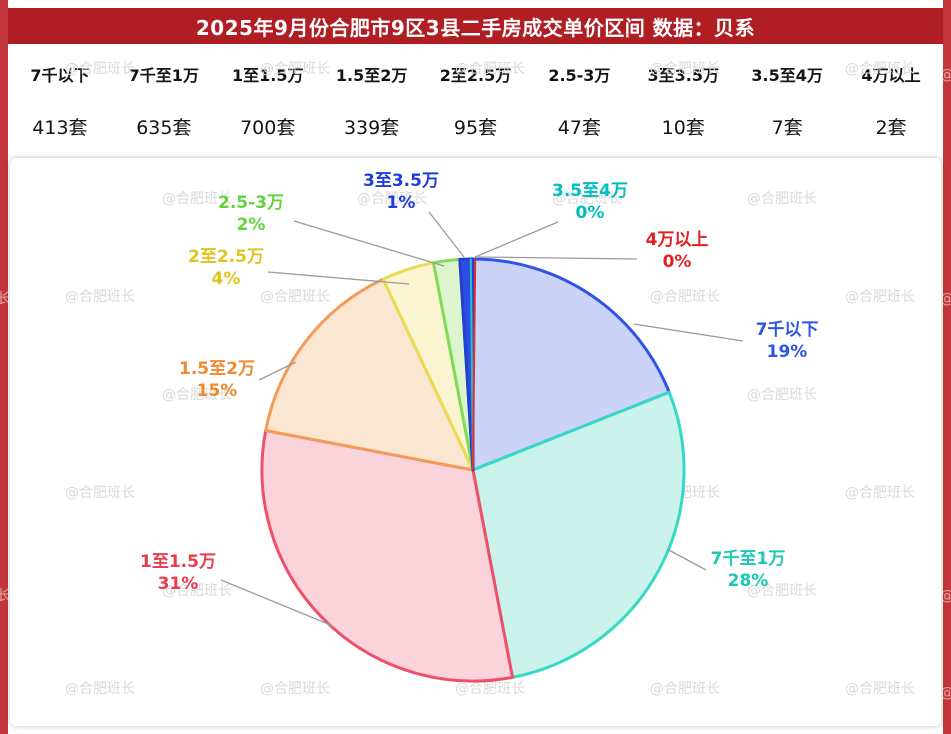 The height and width of the screenshot is (734, 951). Describe the element at coordinates (579, 75) in the screenshot. I see `table-header-cell: 2.5-3万` at that location.